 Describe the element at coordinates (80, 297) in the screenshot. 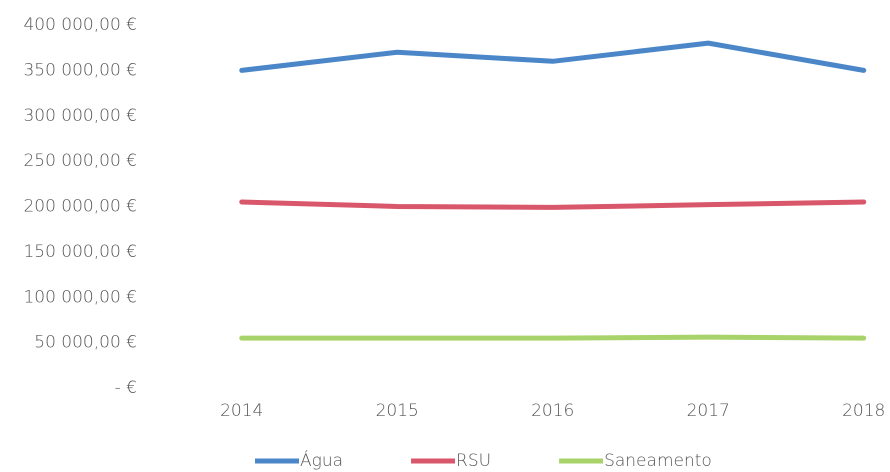

I see `y-tick-label: 100 000,00 €` at that location.